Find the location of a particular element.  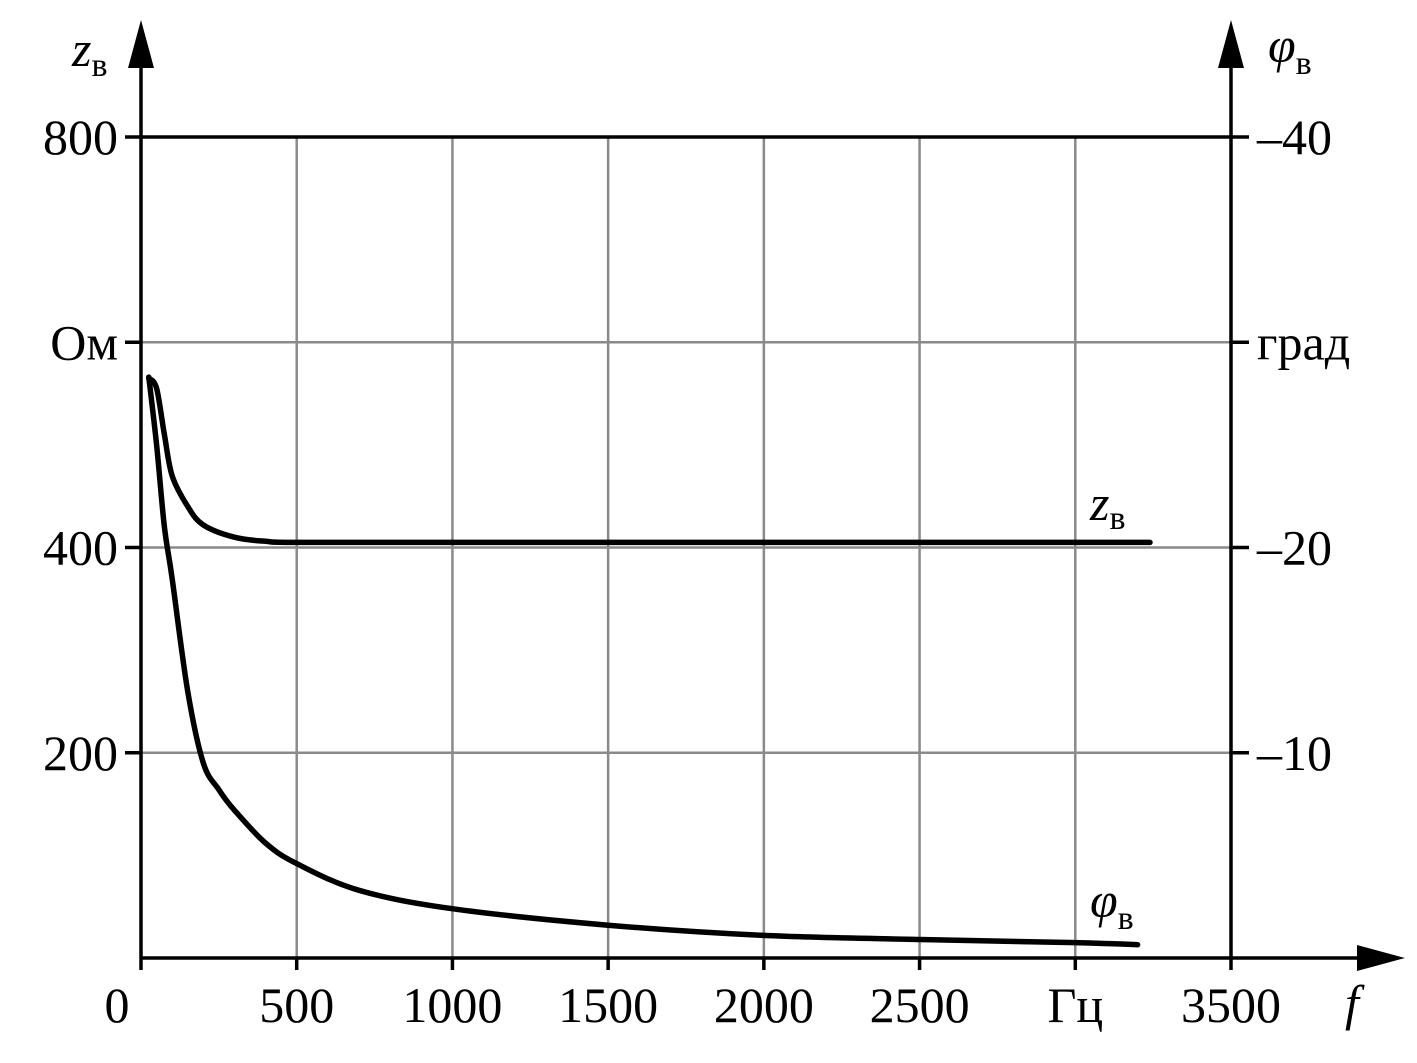

series-line-z is located at coordinates (649, 460).